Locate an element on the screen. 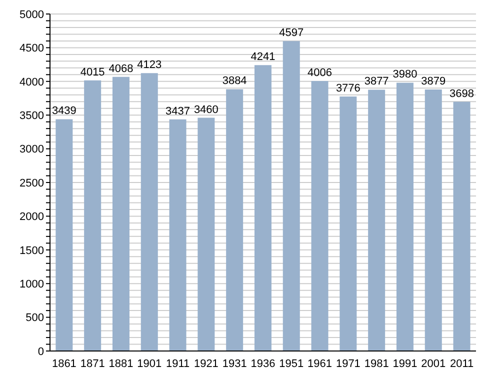 Image resolution: width=488 pixels, height=373 pixels. data-label: 4068 is located at coordinates (121, 68).